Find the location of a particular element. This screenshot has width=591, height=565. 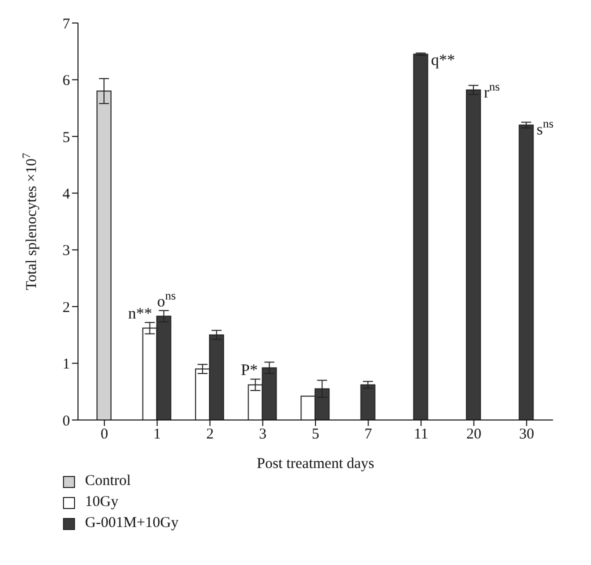

x-axis-title: Post treatment days is located at coordinates (315, 464).